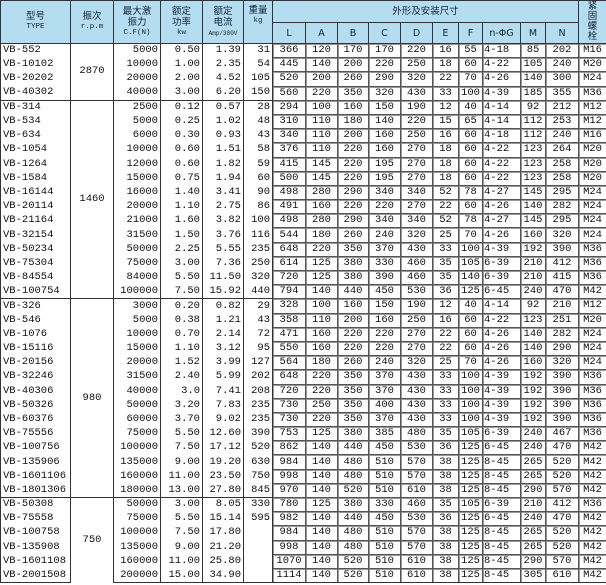 This screenshot has height=585, width=606. What do you see at coordinates (321, 419) in the screenshot?
I see `cell-dim-a: 220` at bounding box center [321, 419].